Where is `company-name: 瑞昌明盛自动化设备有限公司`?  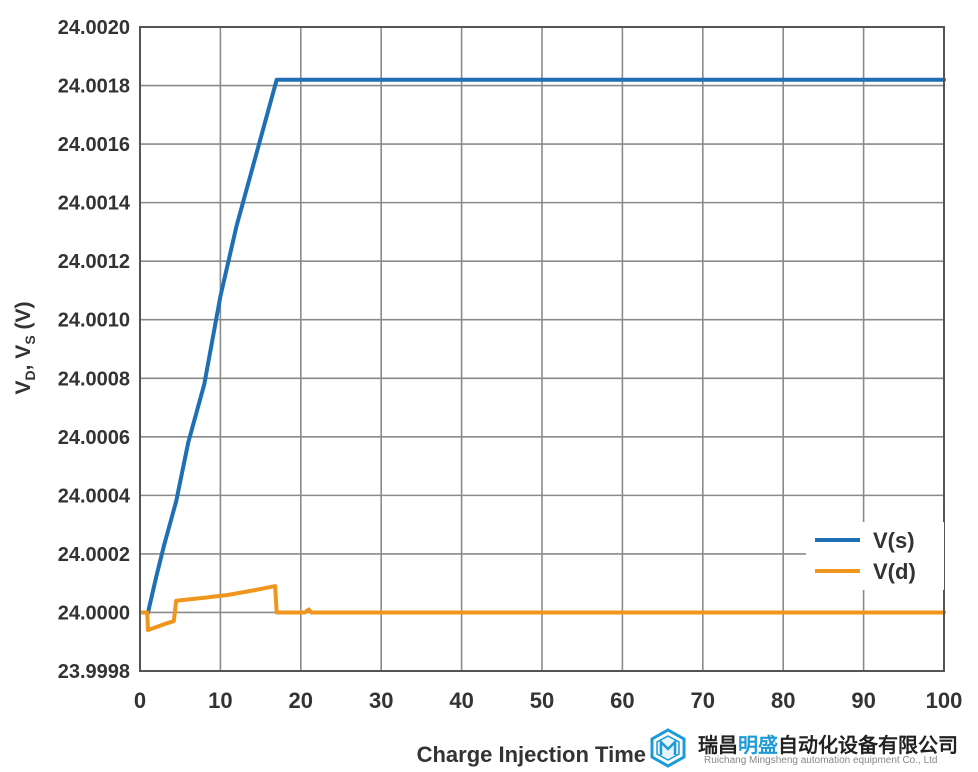 company-name: 瑞昌明盛自动化设备有限公司 is located at coordinates (828, 745).